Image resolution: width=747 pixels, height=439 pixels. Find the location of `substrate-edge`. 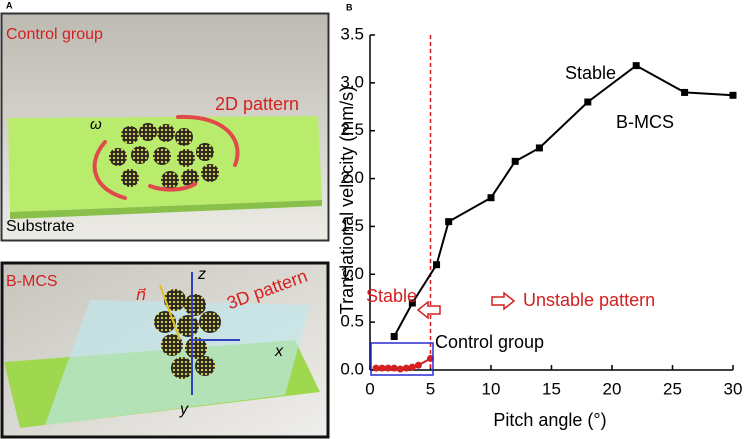

substrate-edge is located at coordinates (166, 209).